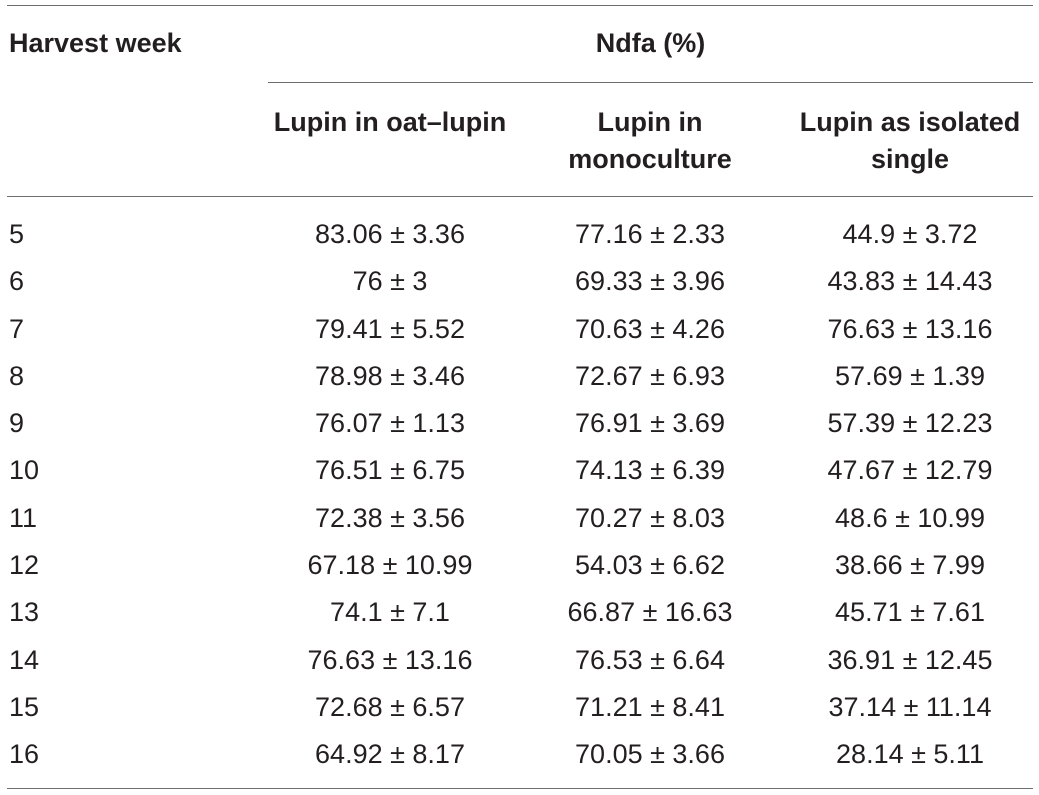 This screenshot has width=1039, height=795. What do you see at coordinates (520, 5) in the screenshot?
I see `top-rule` at bounding box center [520, 5].